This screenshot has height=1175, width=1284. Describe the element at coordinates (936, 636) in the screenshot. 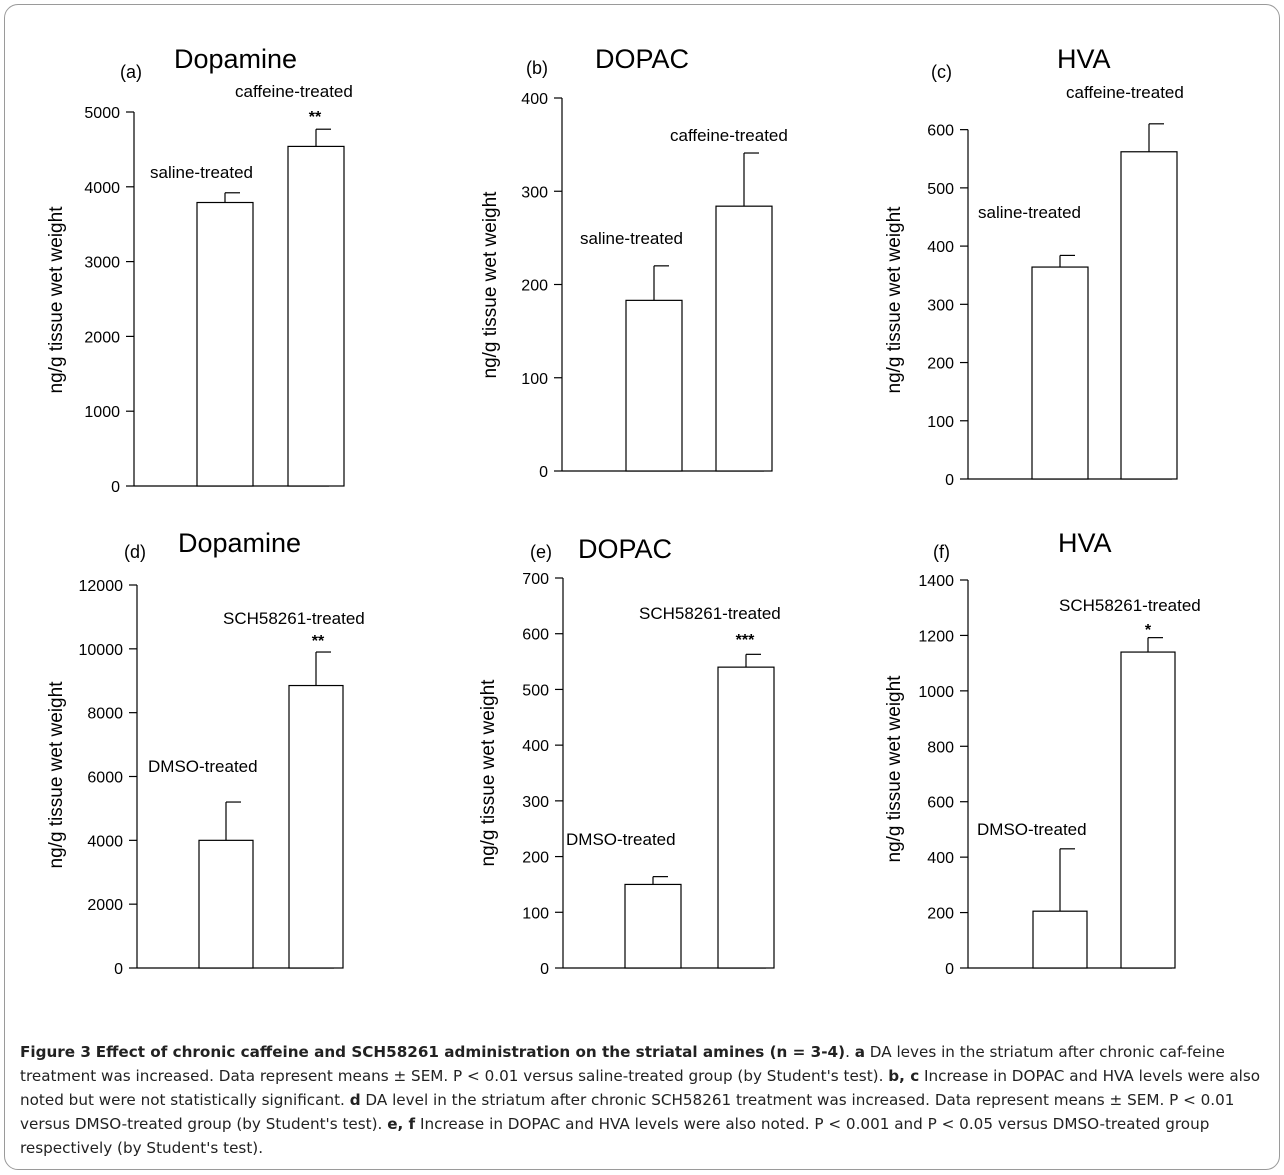

I see `y-tick-label: 1200` at that location.